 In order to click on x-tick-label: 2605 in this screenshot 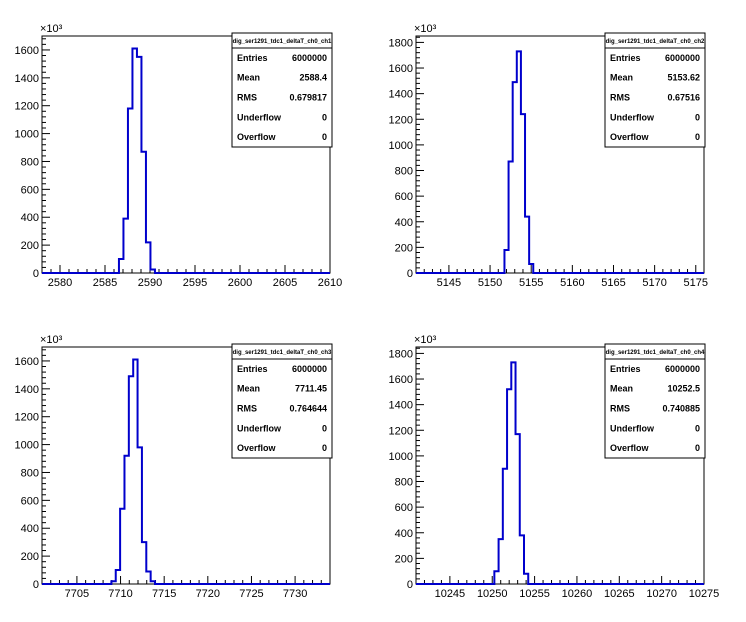, I will do `click(285, 283)`.